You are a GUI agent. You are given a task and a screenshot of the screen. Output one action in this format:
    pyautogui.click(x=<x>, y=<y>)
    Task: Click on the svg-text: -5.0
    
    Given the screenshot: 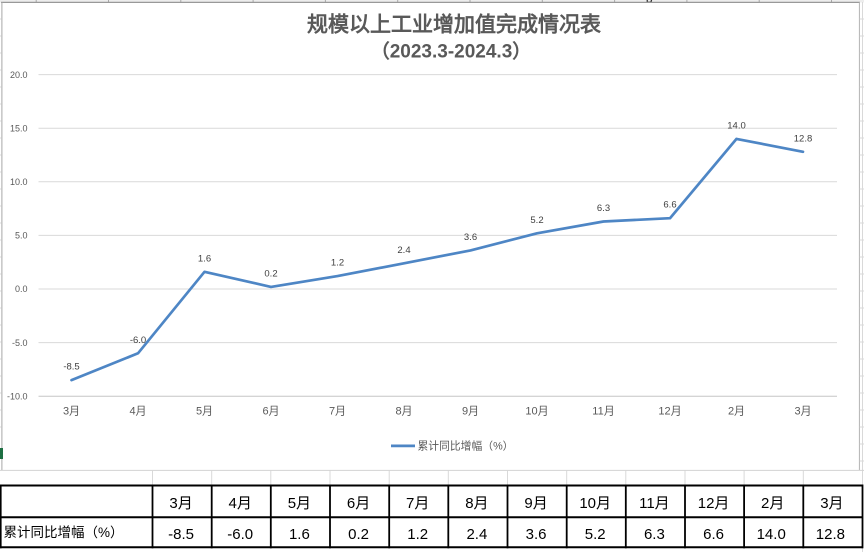 What is the action you would take?
    pyautogui.click(x=20, y=343)
    